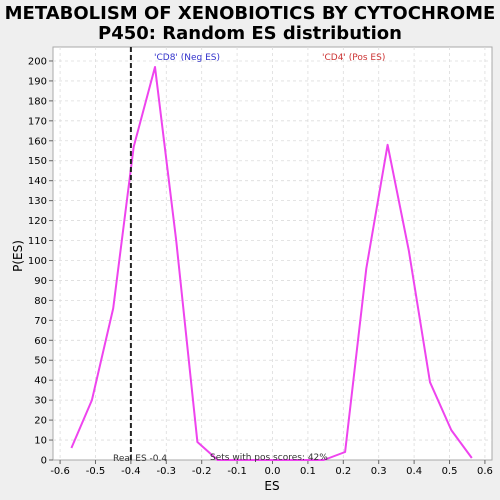  I want to click on y-tick-label: 70, so click(40, 321).